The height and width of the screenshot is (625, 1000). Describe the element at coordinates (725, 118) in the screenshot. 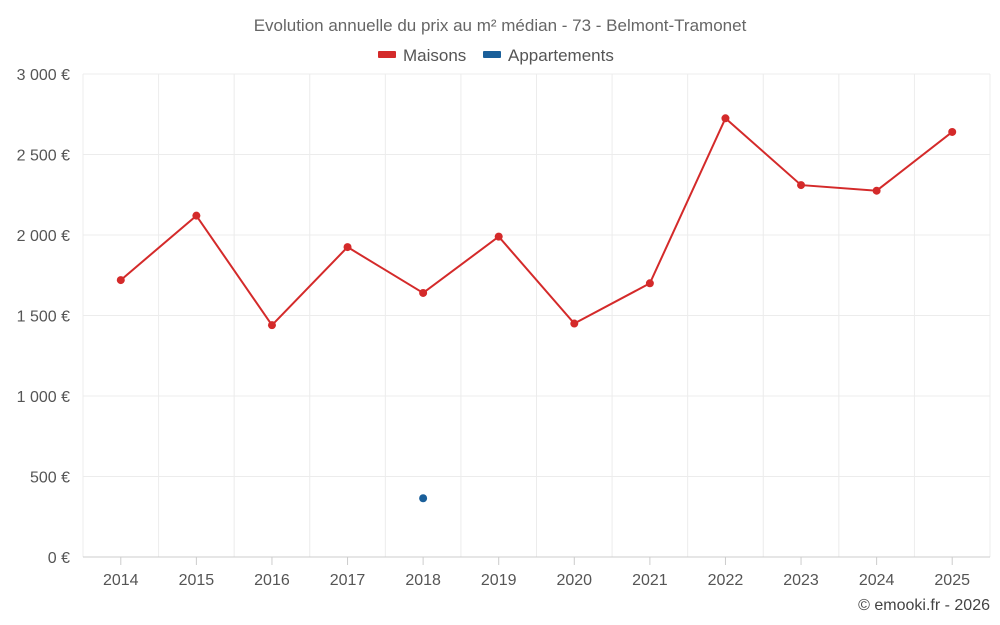

I see `data-point-maisons-2022` at that location.